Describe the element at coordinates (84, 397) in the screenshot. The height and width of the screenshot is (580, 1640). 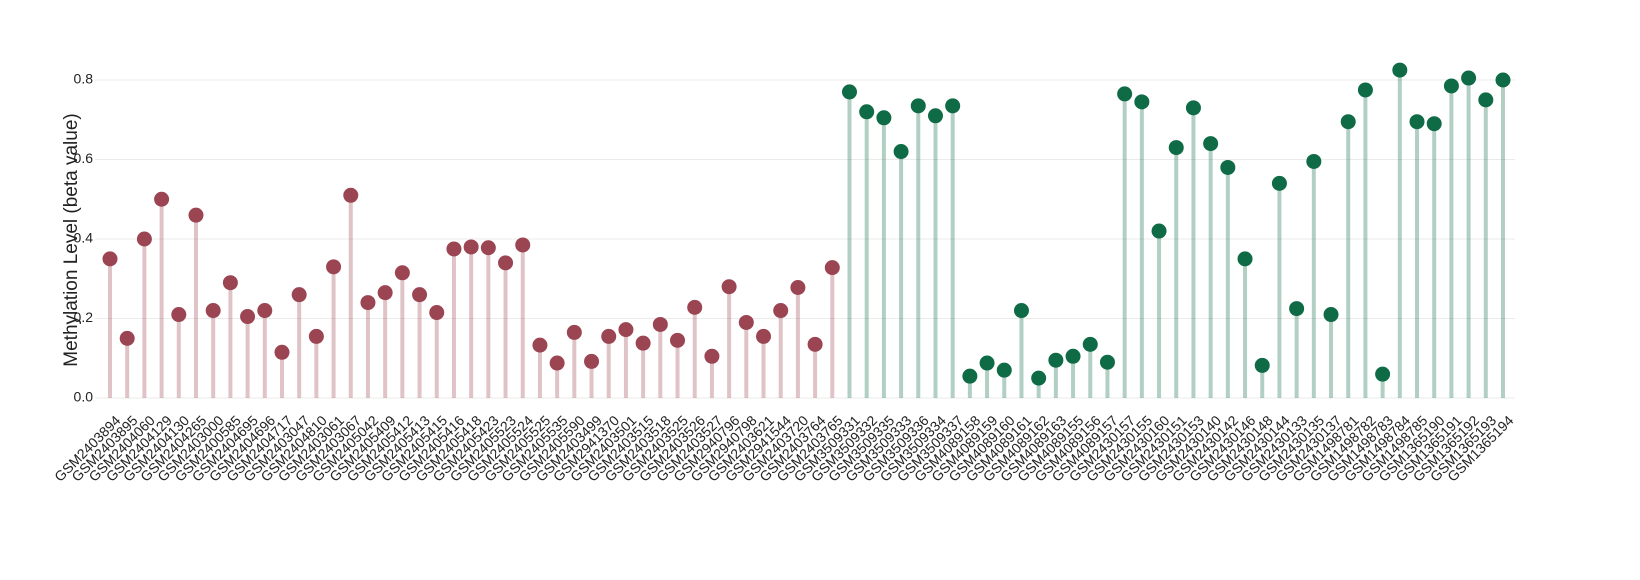
I see `y-tick-label: 0.0` at that location.